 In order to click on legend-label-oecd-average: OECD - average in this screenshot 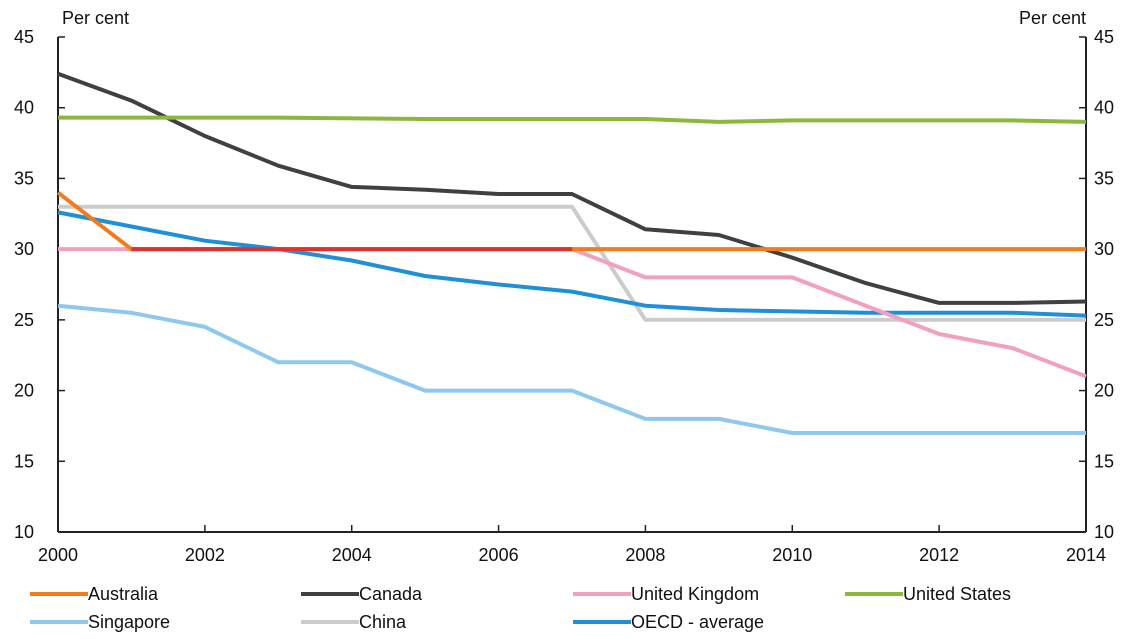, I will do `click(697, 622)`.